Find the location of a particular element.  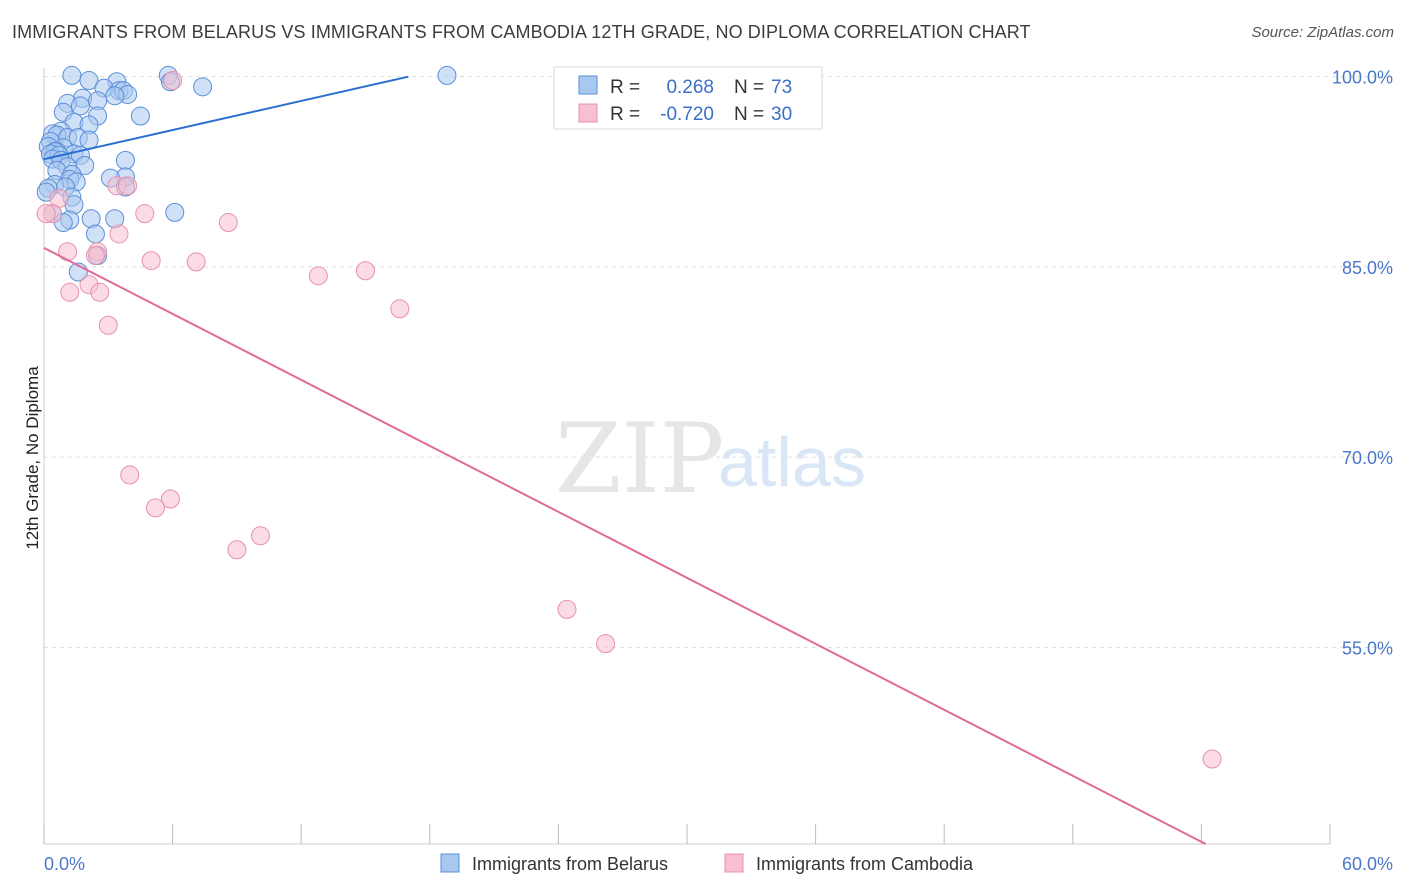

legend-r-label-belarus: R = is located at coordinates (625, 87).